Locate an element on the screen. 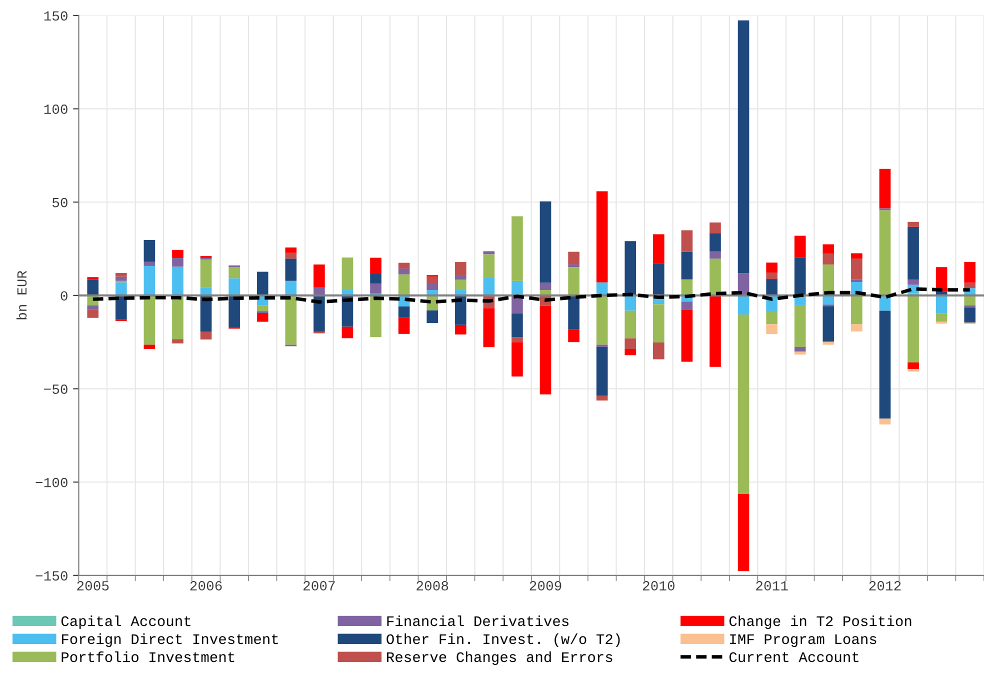 Image resolution: width=984 pixels, height=673 pixels. y-axis-title: bn EUR is located at coordinates (21, 295).